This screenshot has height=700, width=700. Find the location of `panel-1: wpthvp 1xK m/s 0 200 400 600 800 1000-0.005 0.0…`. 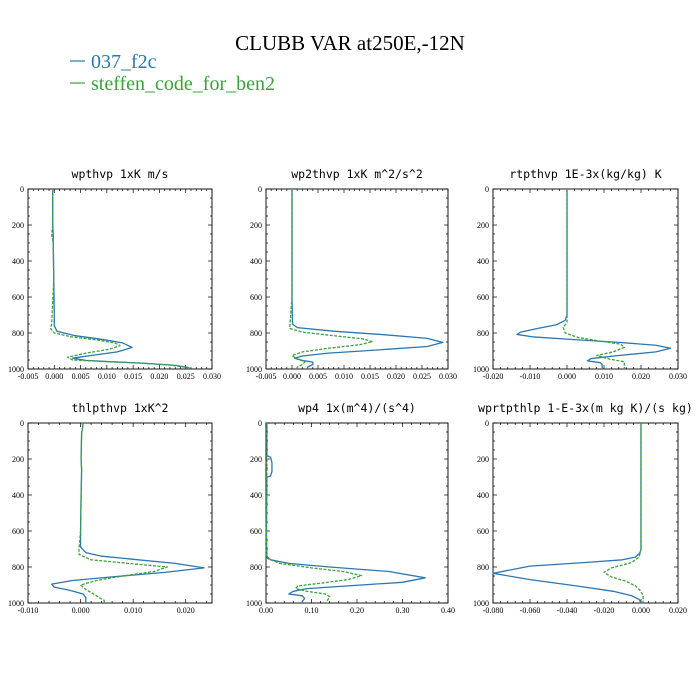

panel-1: wpthvp 1xK m/s 0 200 400 600 800 1000-0.005 0.0… is located at coordinates (114, 274).